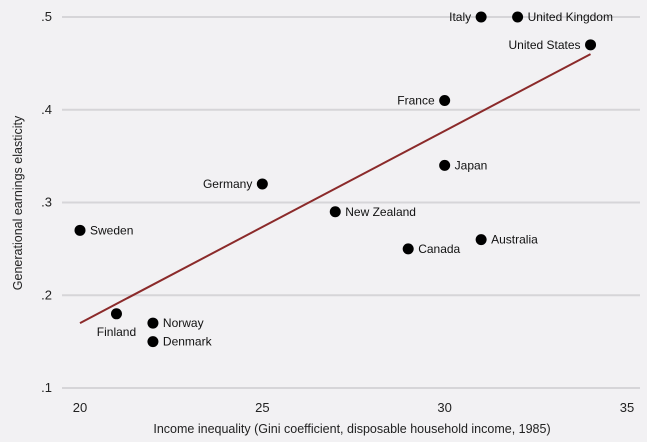  What do you see at coordinates (353, 407) in the screenshot?
I see `x-axis-ticks: 20 25 30 35` at bounding box center [353, 407].